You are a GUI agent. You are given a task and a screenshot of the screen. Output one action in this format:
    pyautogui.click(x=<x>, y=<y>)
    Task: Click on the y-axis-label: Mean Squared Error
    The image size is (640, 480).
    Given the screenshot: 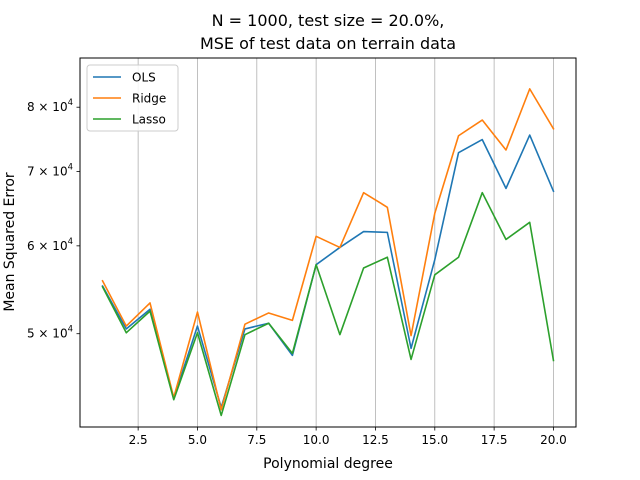 What is the action you would take?
    pyautogui.click(x=10, y=242)
    